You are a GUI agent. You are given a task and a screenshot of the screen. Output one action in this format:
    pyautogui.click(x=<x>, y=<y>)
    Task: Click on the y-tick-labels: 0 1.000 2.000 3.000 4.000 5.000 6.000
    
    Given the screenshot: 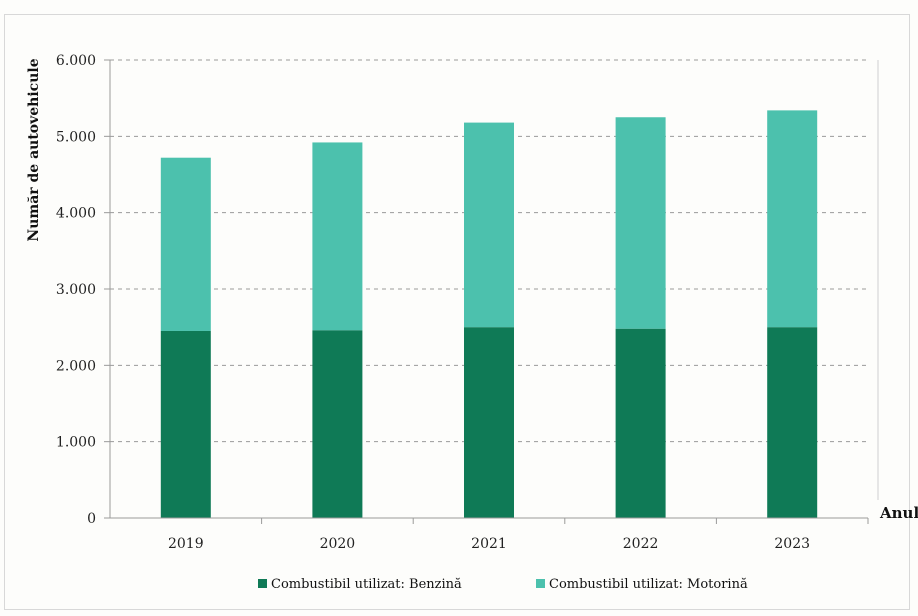 What is the action you would take?
    pyautogui.click(x=76, y=290)
    